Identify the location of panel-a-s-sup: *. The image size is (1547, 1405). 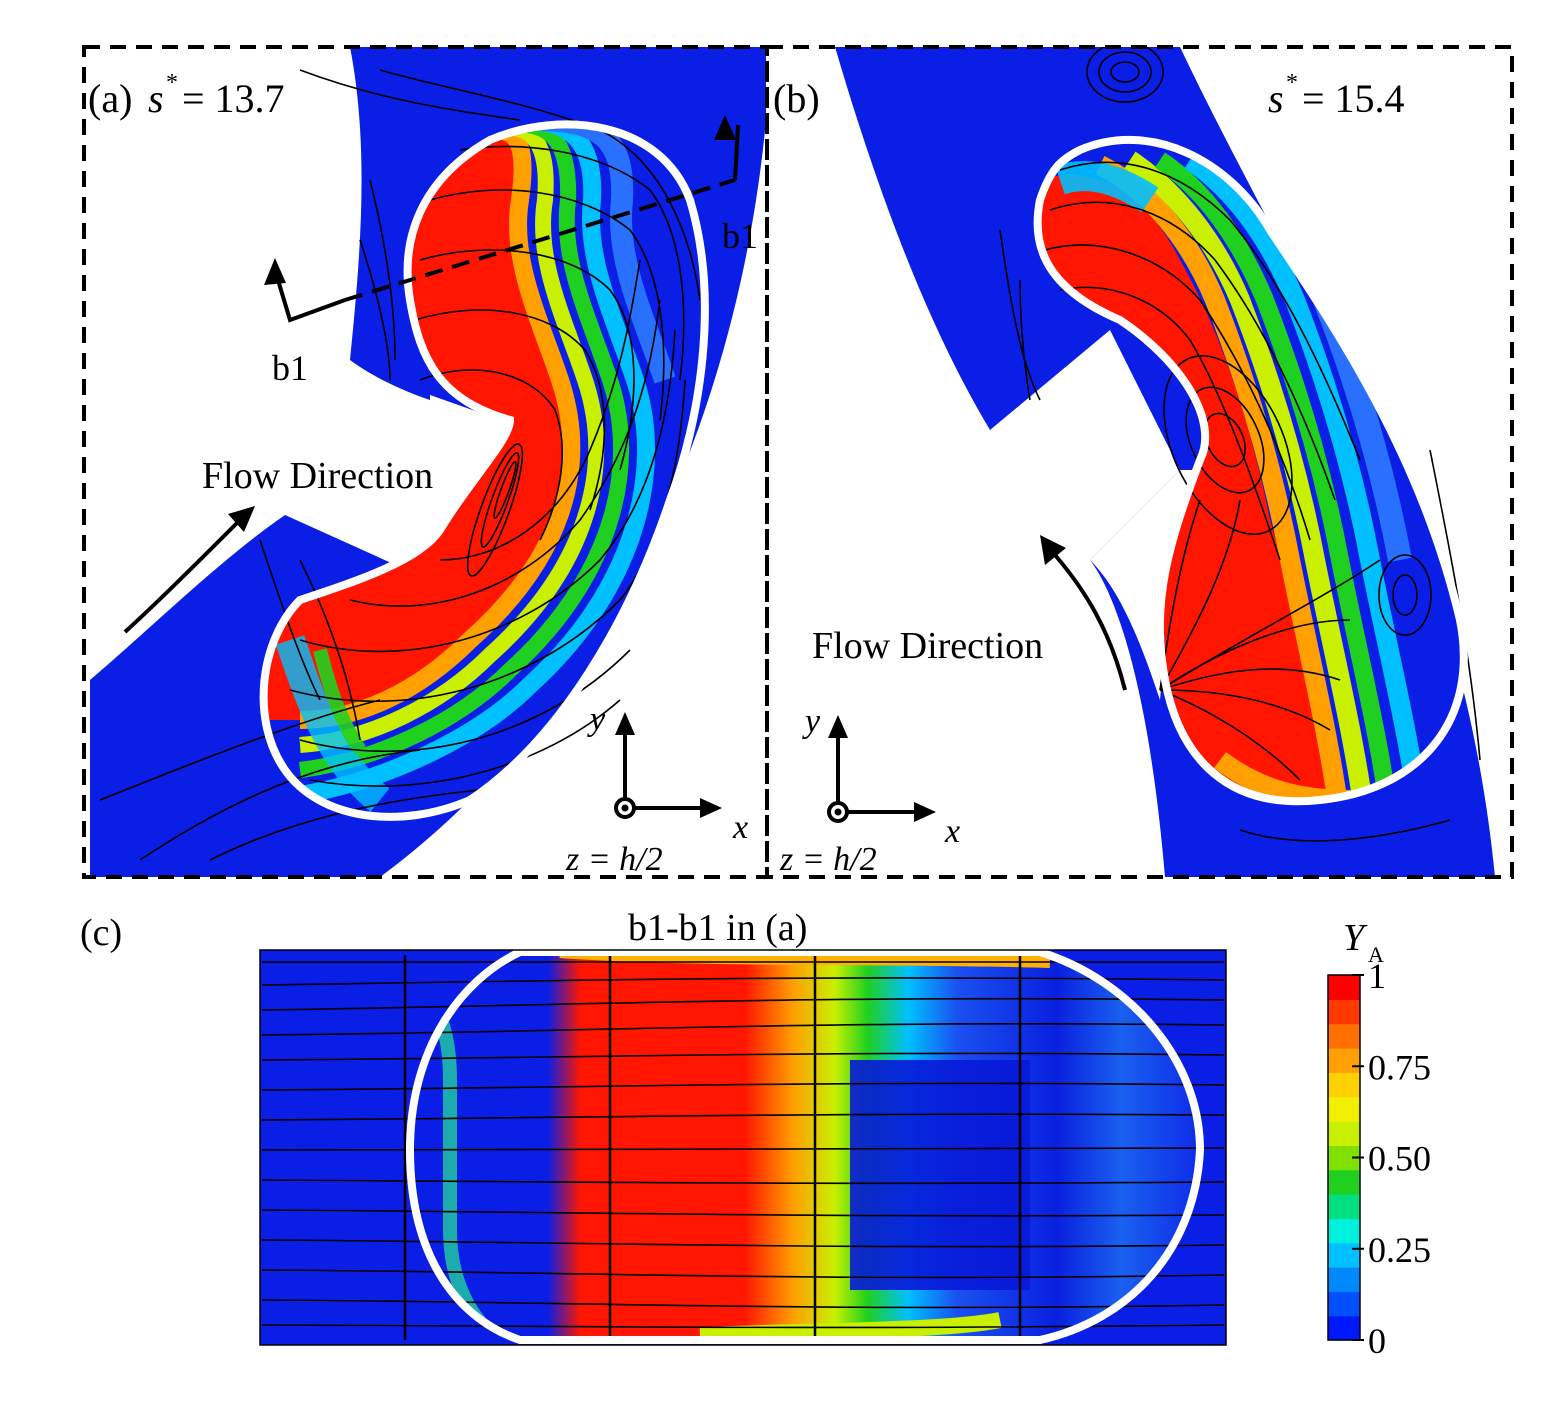
(172, 83).